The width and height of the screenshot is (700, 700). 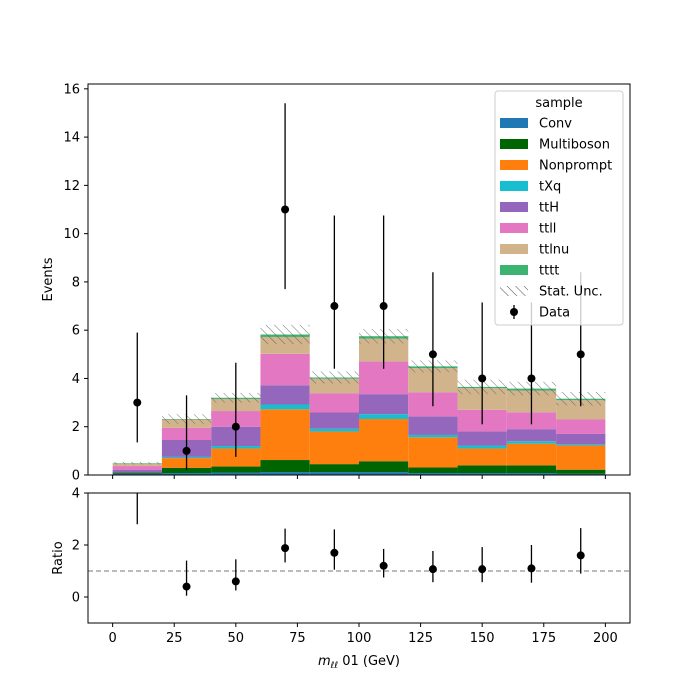 What do you see at coordinates (174, 638) in the screenshot?
I see `x-tick-label: 25` at bounding box center [174, 638].